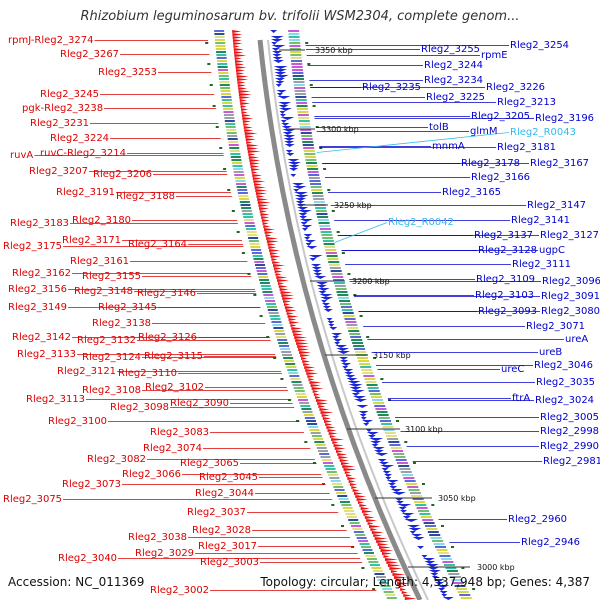 Image resolution: width=600 pixels, height=600 pixels. Describe the element at coordinates (87, 558) in the screenshot. I see `gene-label-left: Rleg2_3040` at that location.